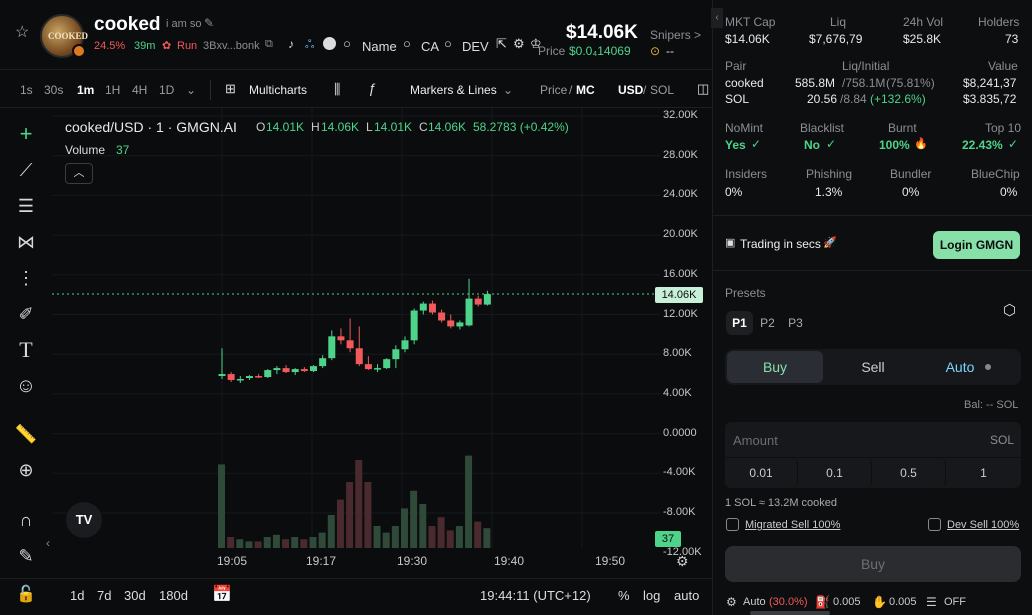 The image size is (1032, 615). I want to click on sol-toggle: SOL, so click(662, 90).